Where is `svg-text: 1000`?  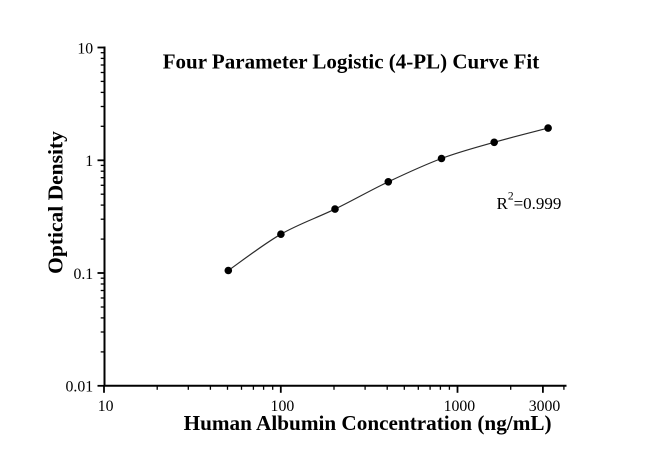
svg-text: 1000 is located at coordinates (460, 406).